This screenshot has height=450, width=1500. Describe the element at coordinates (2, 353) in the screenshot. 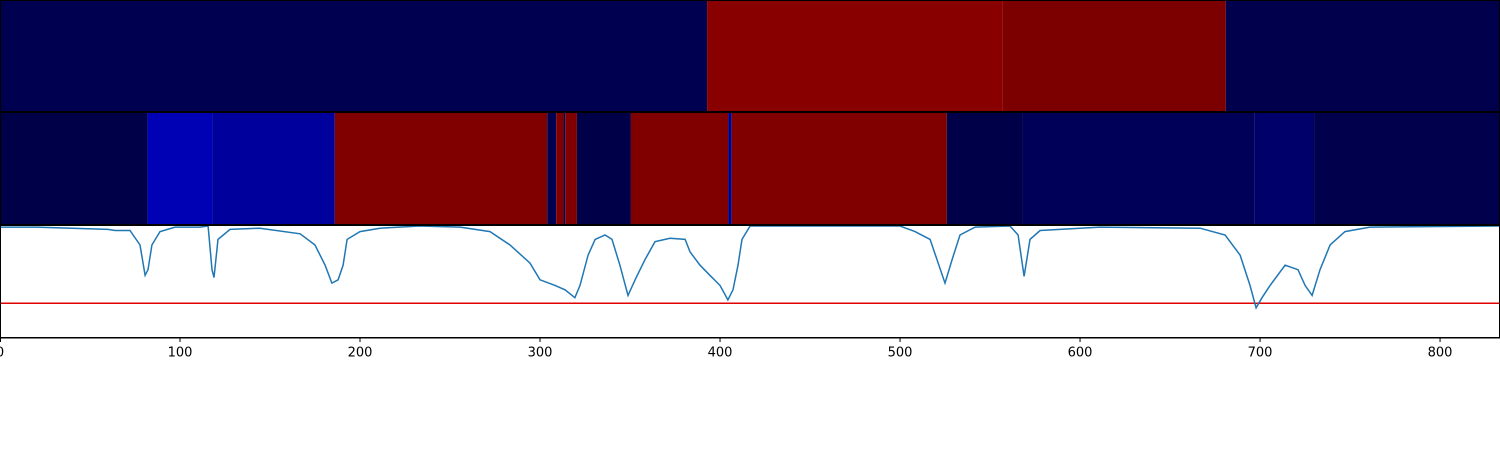

I see `x-tick-label: 0` at that location.